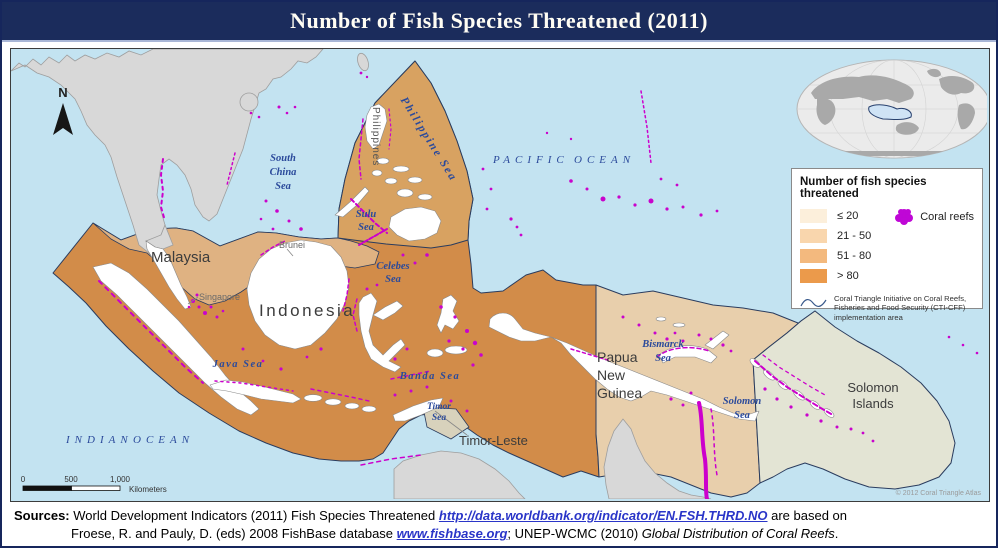  I want to click on label-java-sea: Java Sea, so click(238, 364).